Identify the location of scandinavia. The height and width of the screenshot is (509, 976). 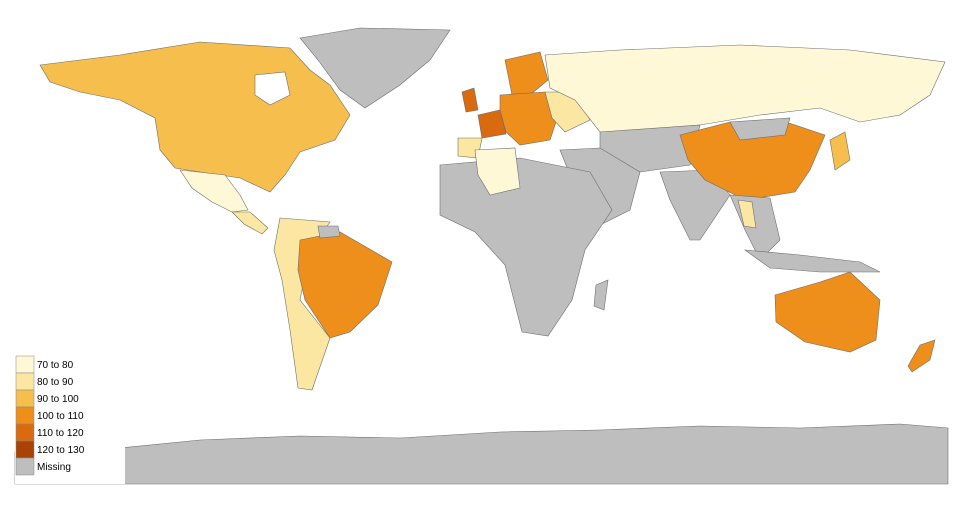
(526, 73).